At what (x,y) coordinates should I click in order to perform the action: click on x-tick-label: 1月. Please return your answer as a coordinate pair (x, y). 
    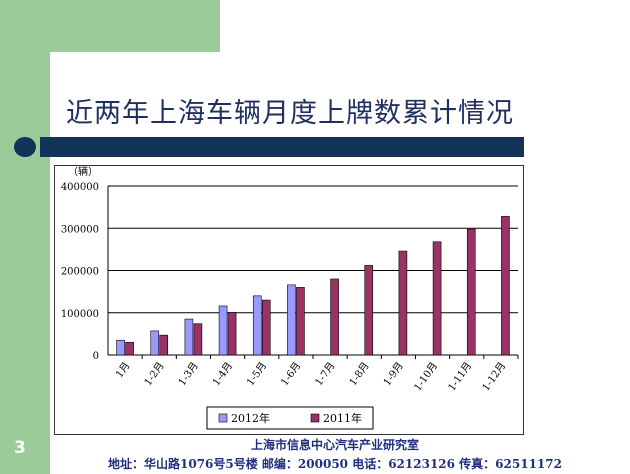
    Looking at the image, I should click on (122, 370).